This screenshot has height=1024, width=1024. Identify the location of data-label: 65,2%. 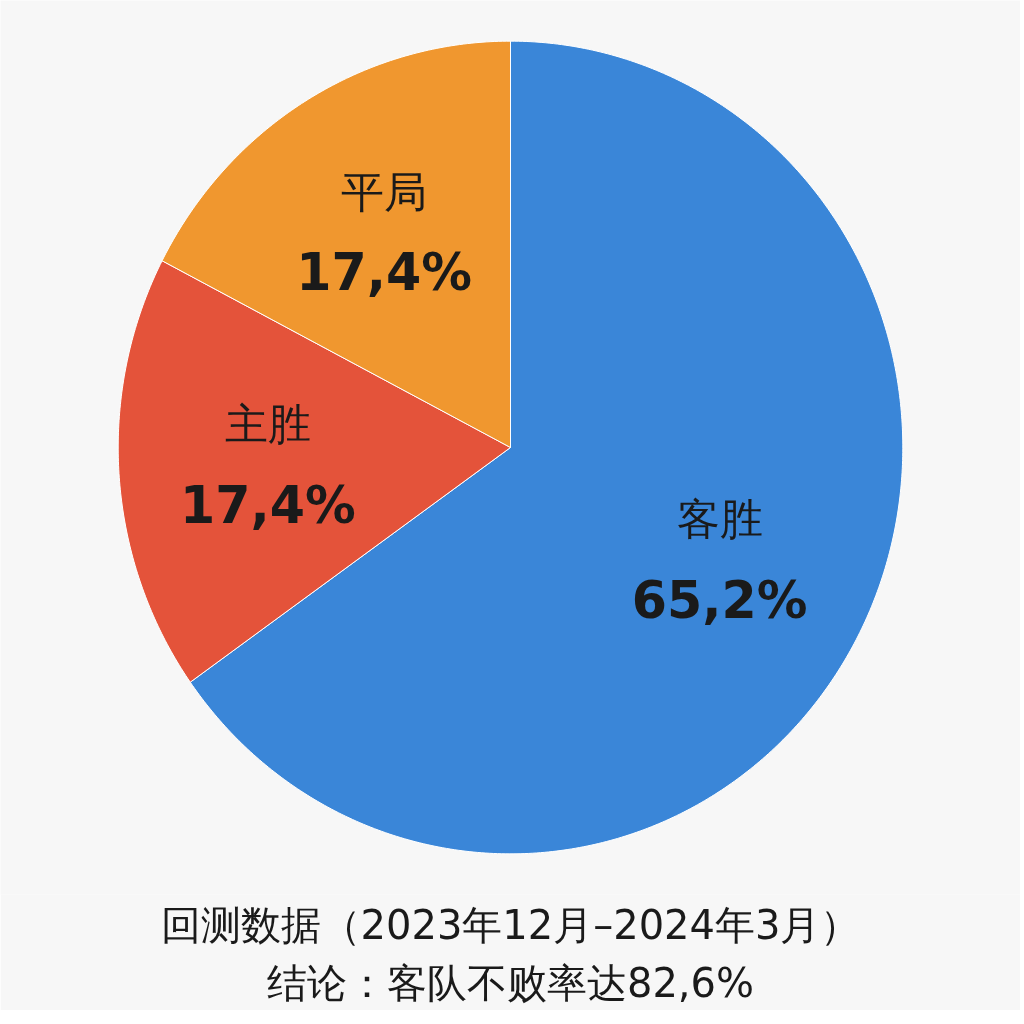
(719, 600).